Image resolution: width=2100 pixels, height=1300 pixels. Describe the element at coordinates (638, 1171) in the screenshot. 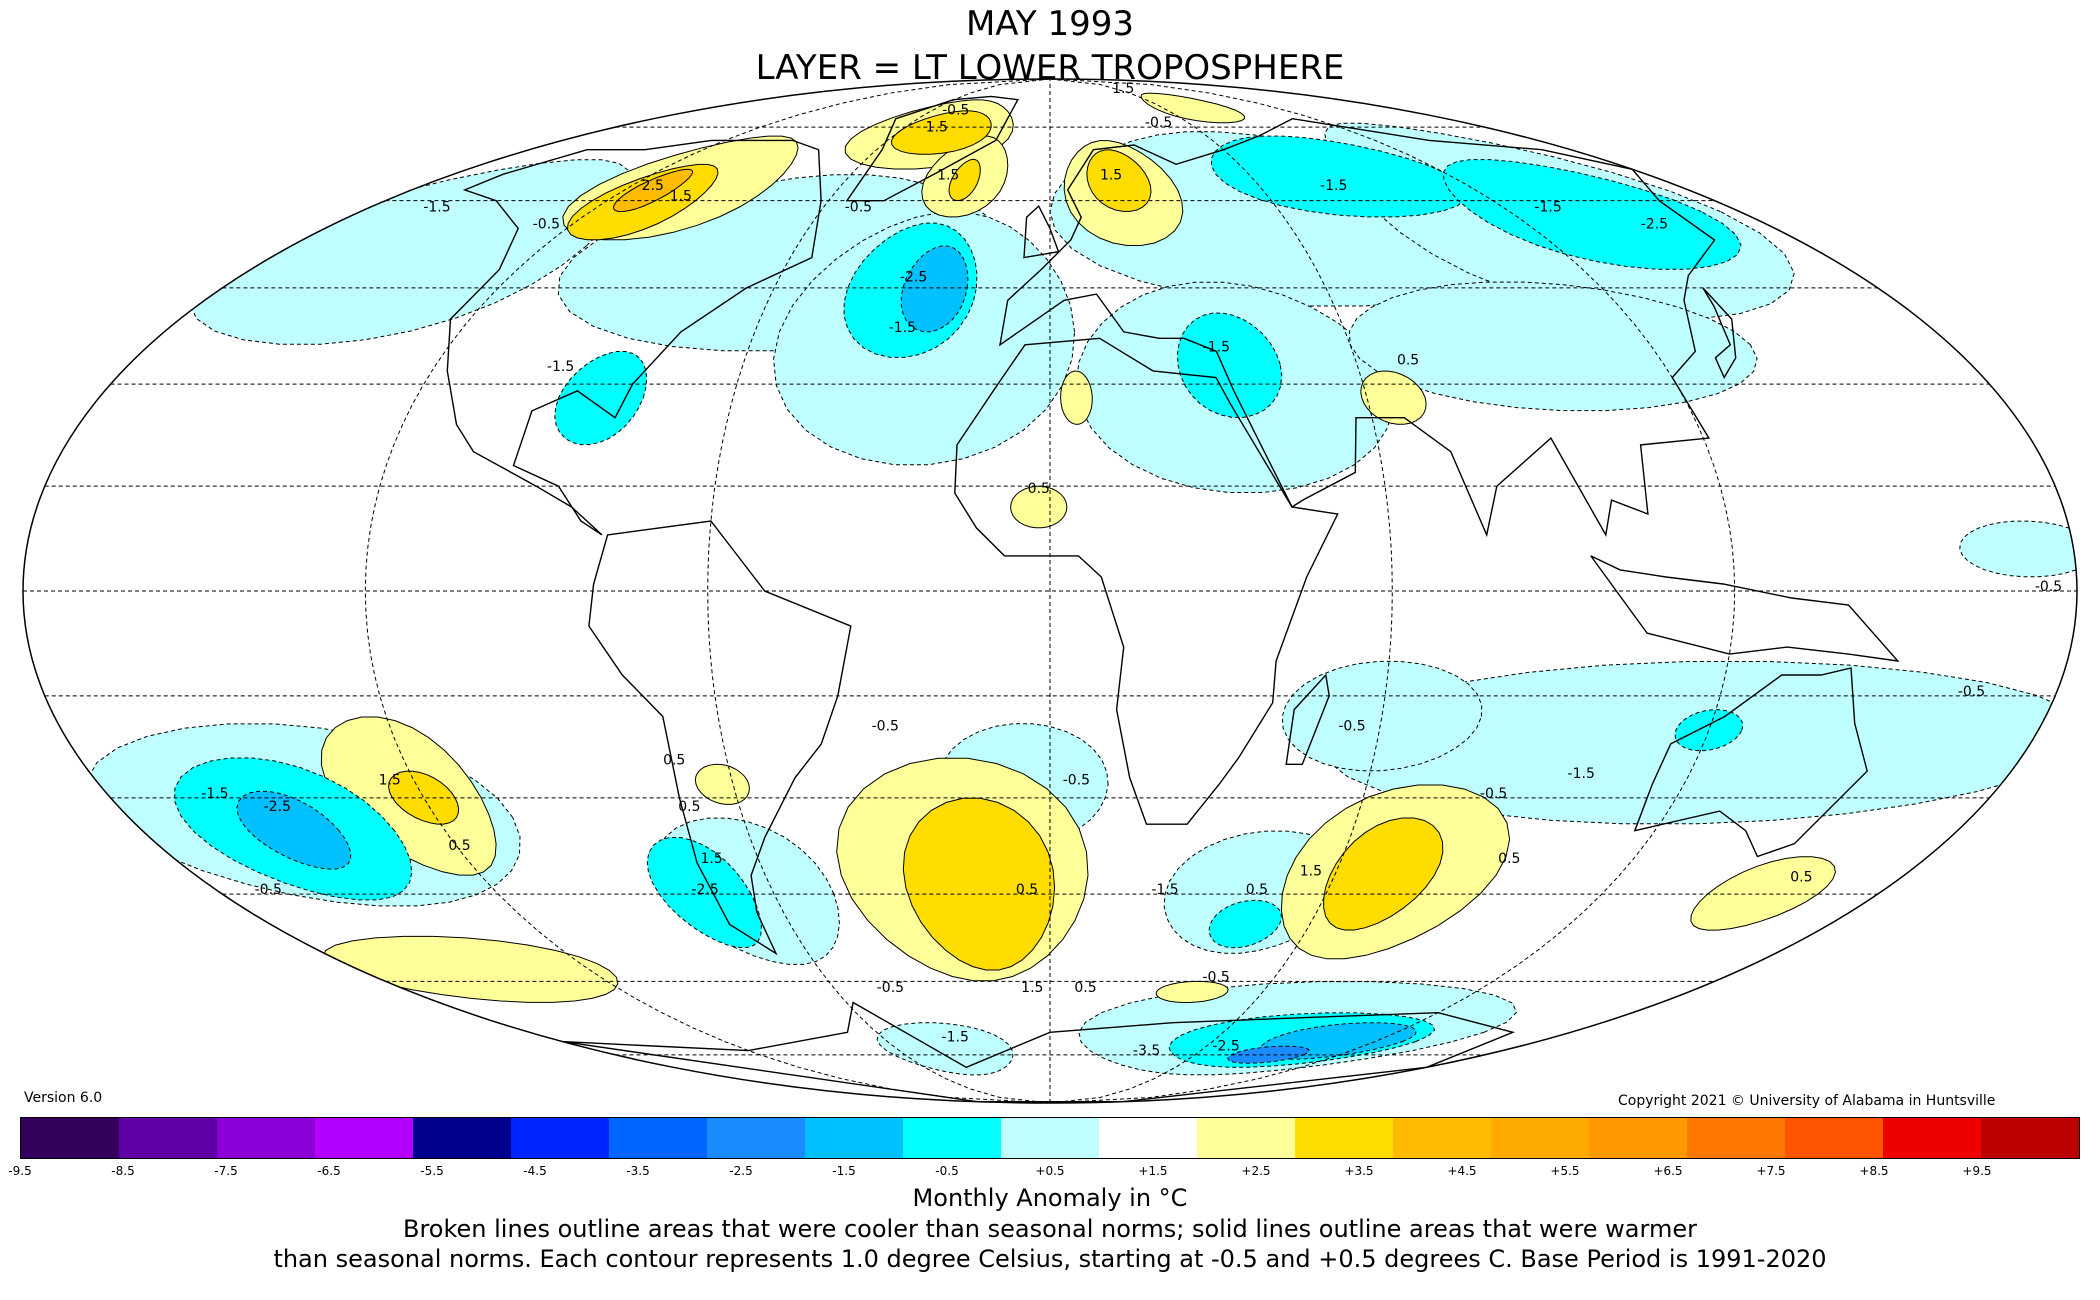

I see `color-scale-tick-label: -3.5` at that location.